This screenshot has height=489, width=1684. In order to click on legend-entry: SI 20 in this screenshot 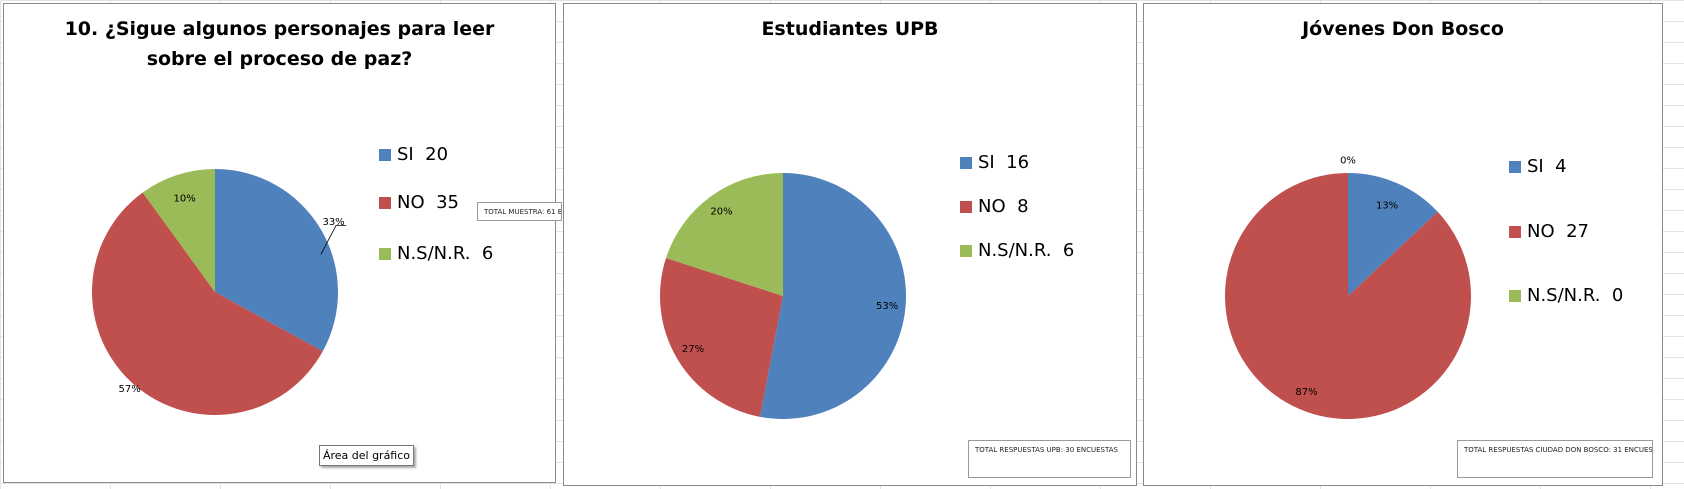, I will do `click(422, 154)`.